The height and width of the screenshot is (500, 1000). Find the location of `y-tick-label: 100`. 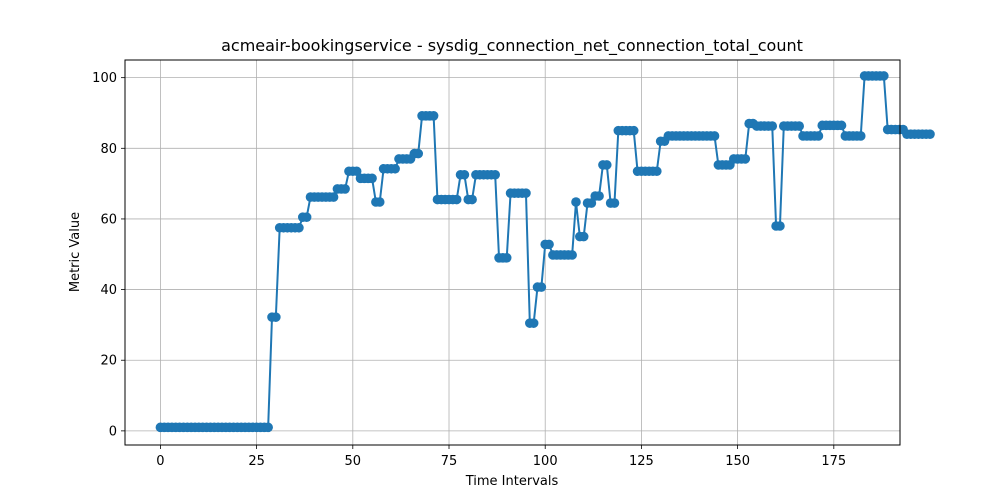

y-tick-label: 100 is located at coordinates (104, 78).